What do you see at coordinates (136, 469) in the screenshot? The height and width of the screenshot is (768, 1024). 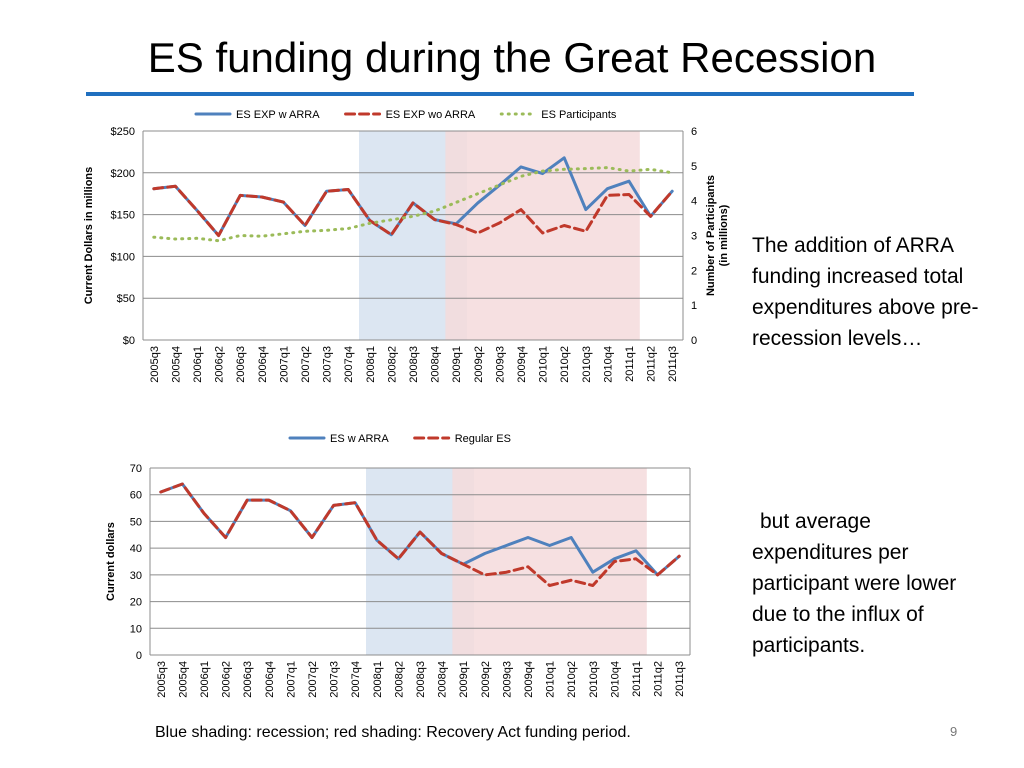 I see `y-tick-label: 70` at bounding box center [136, 469].